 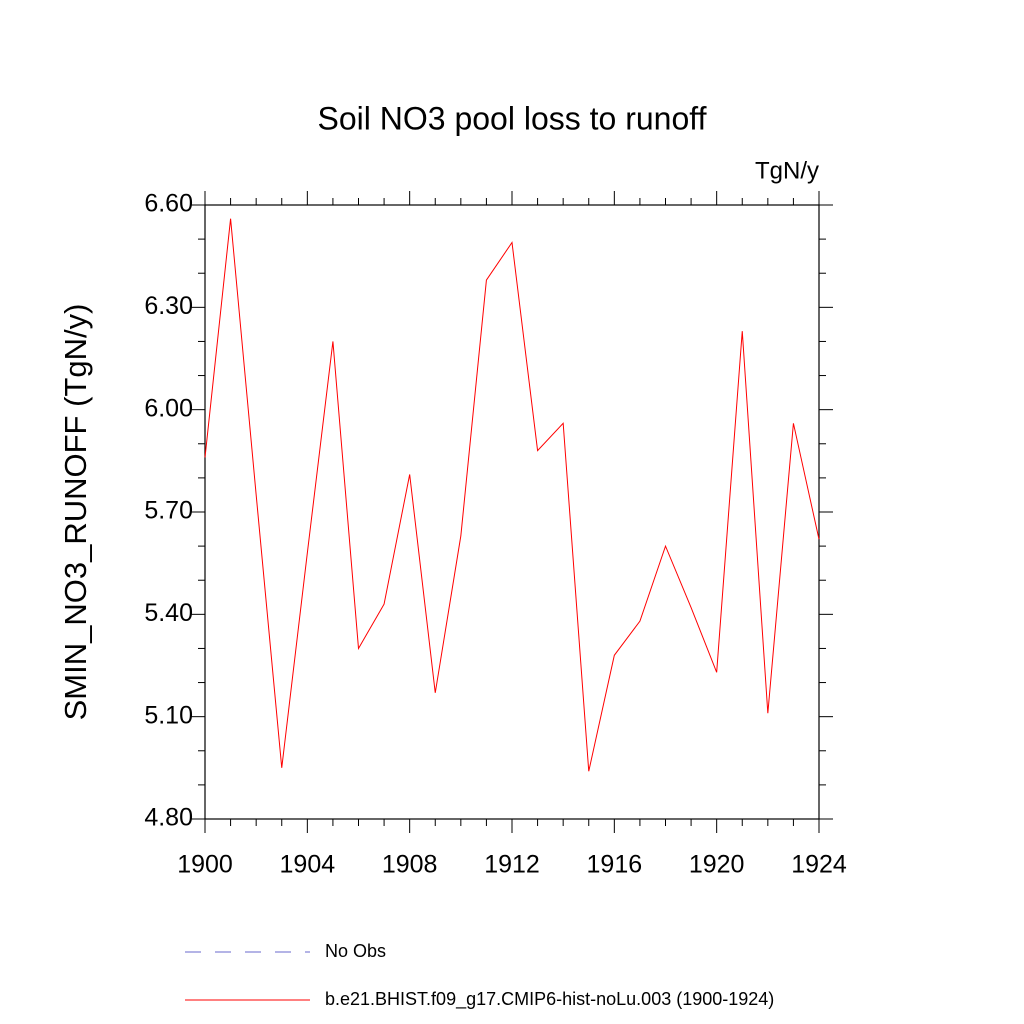 What do you see at coordinates (168, 613) in the screenshot?
I see `y-tick-label: 5.40` at bounding box center [168, 613].